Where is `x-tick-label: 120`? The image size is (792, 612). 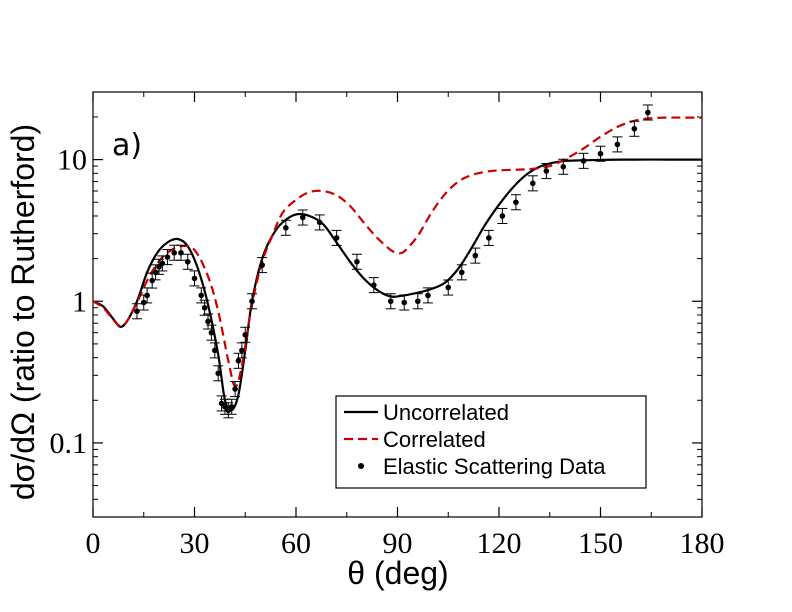 x-tick-label: 120 is located at coordinates (499, 543).